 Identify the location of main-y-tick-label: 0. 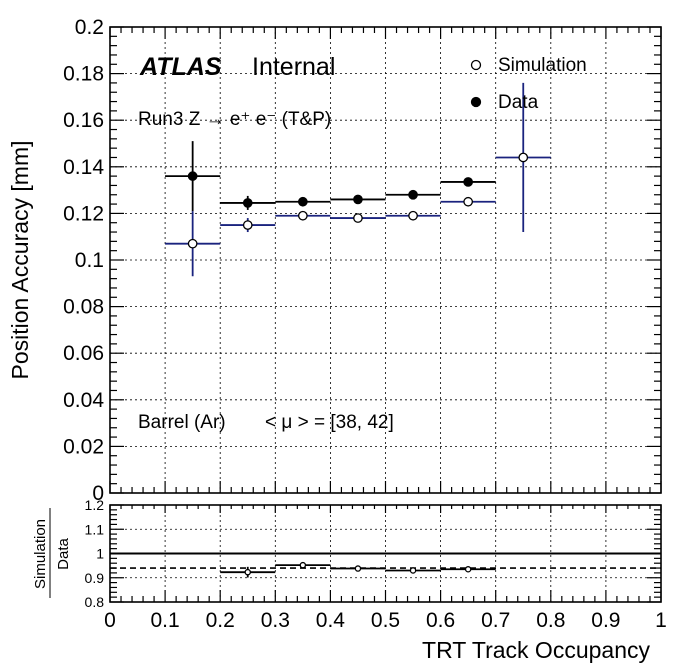
(98, 493).